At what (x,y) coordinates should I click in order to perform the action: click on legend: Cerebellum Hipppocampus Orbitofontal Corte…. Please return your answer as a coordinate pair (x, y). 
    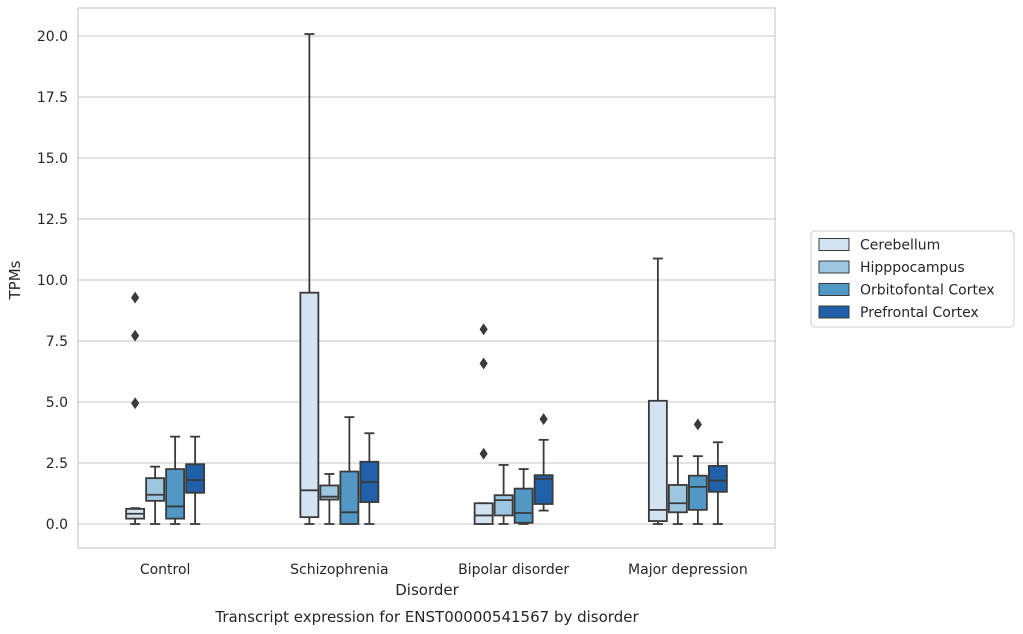
    Looking at the image, I should click on (912, 279).